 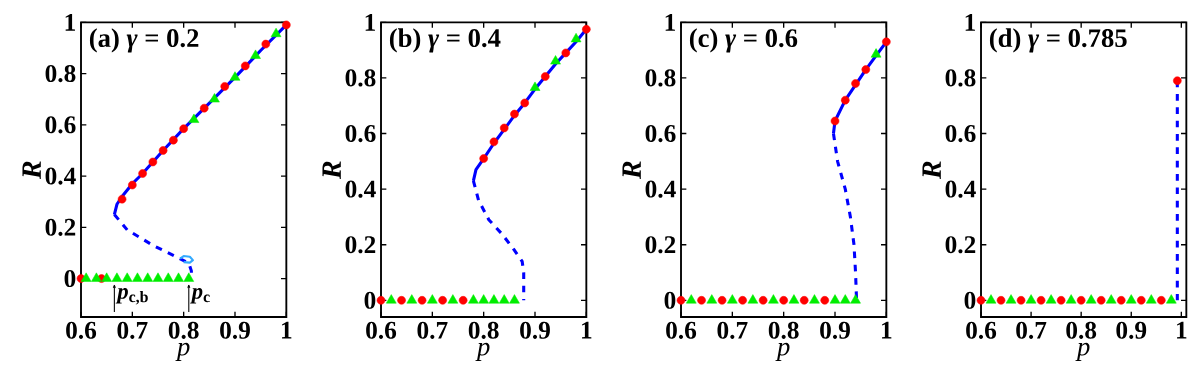 I want to click on chart-title: (c) γ = 0.6, so click(x=743, y=40).